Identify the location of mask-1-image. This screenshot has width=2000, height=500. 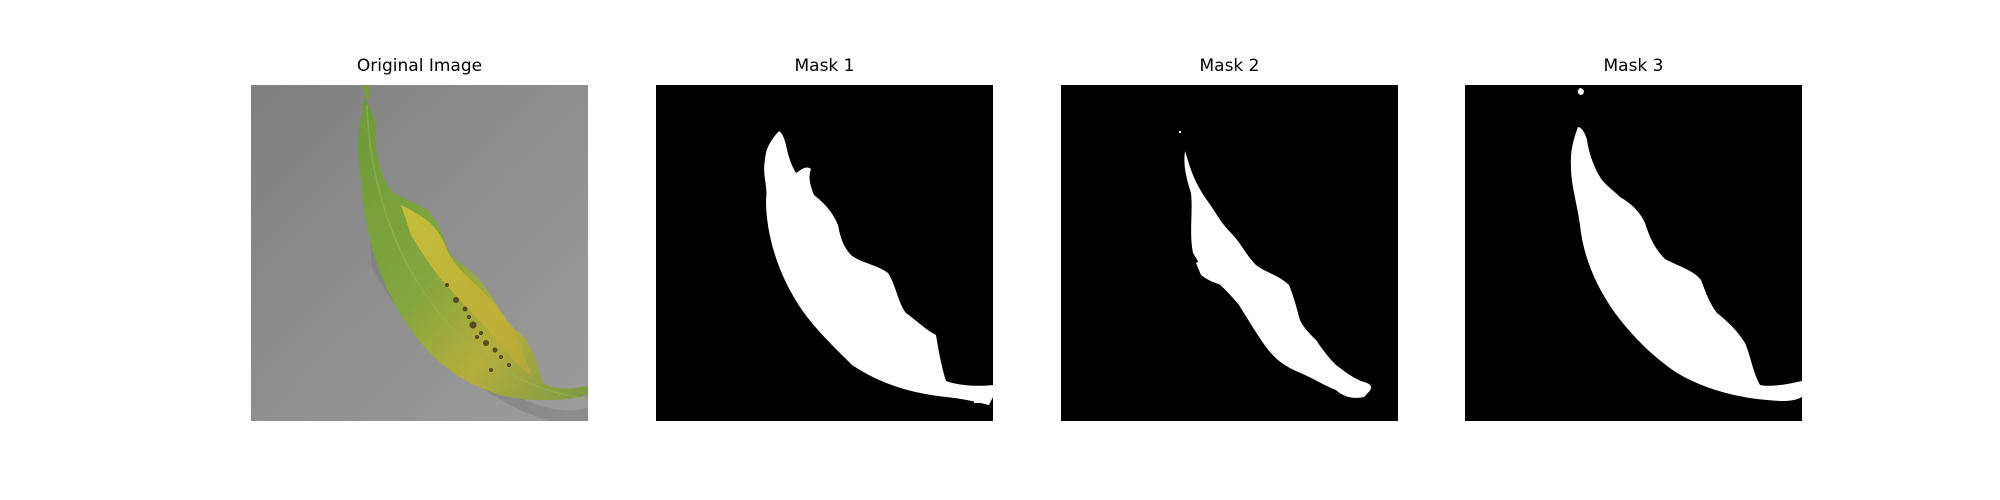
(824, 253).